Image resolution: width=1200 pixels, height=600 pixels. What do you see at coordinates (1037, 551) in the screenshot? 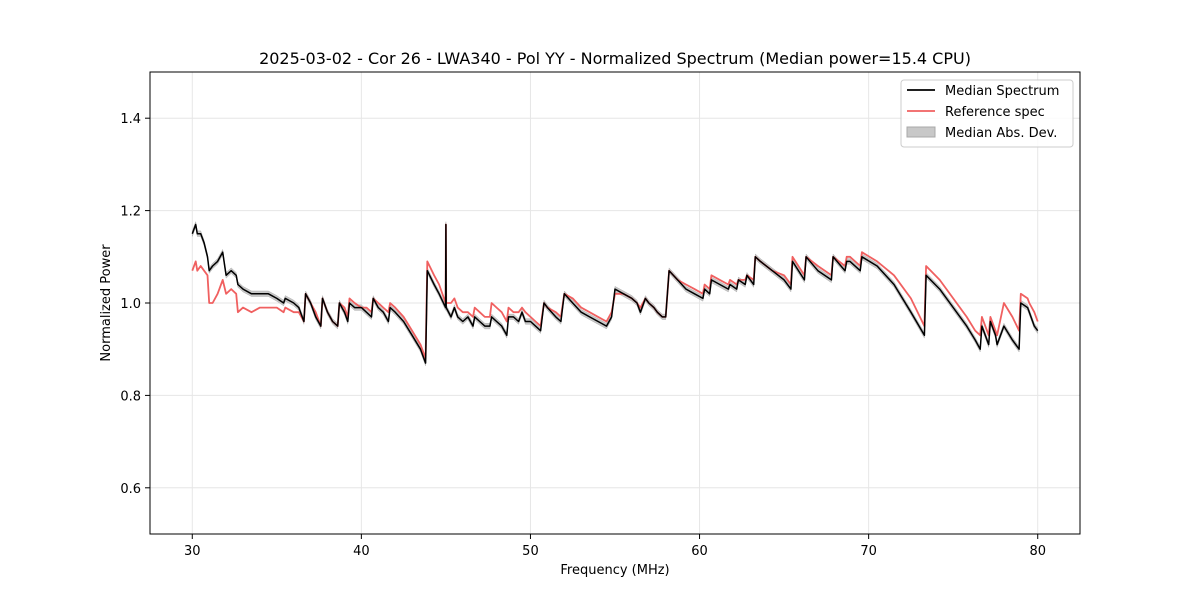
I see `x-tick-label: 80` at bounding box center [1037, 551].